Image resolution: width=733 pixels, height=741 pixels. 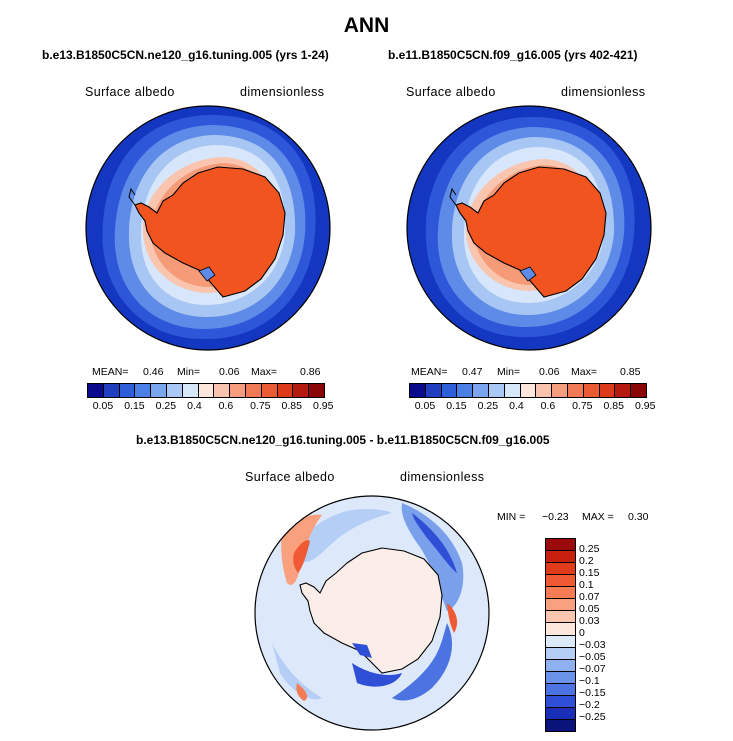 I want to click on panel-left-max-label: Max=, so click(x=264, y=372).